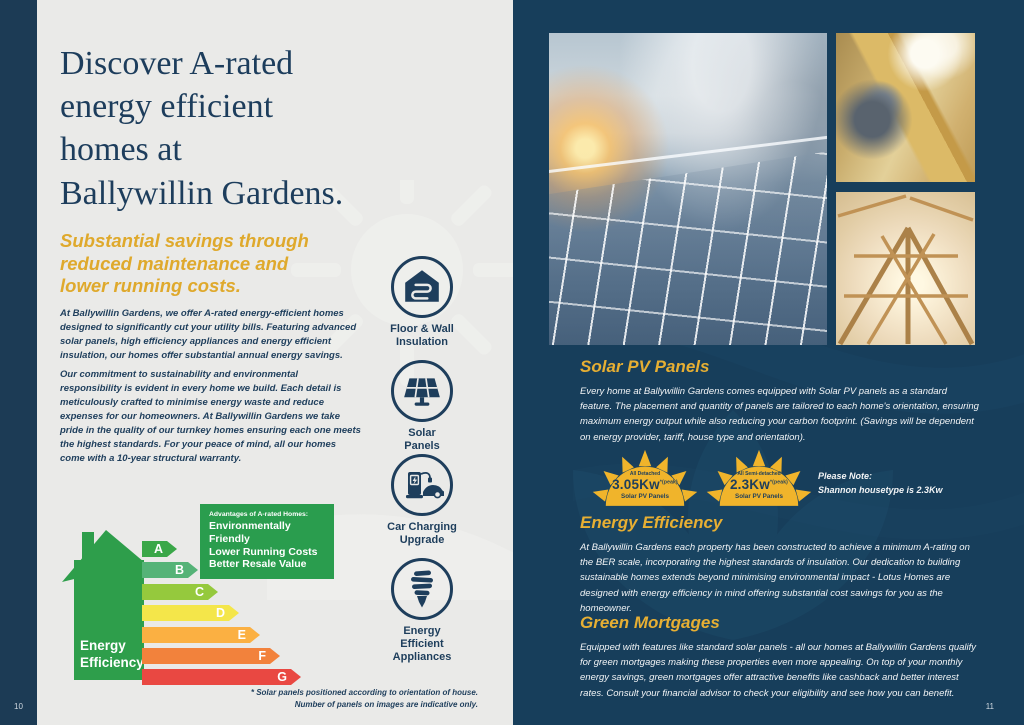  Describe the element at coordinates (221, 677) in the screenshot. I see `rating-bar-g: G` at that location.